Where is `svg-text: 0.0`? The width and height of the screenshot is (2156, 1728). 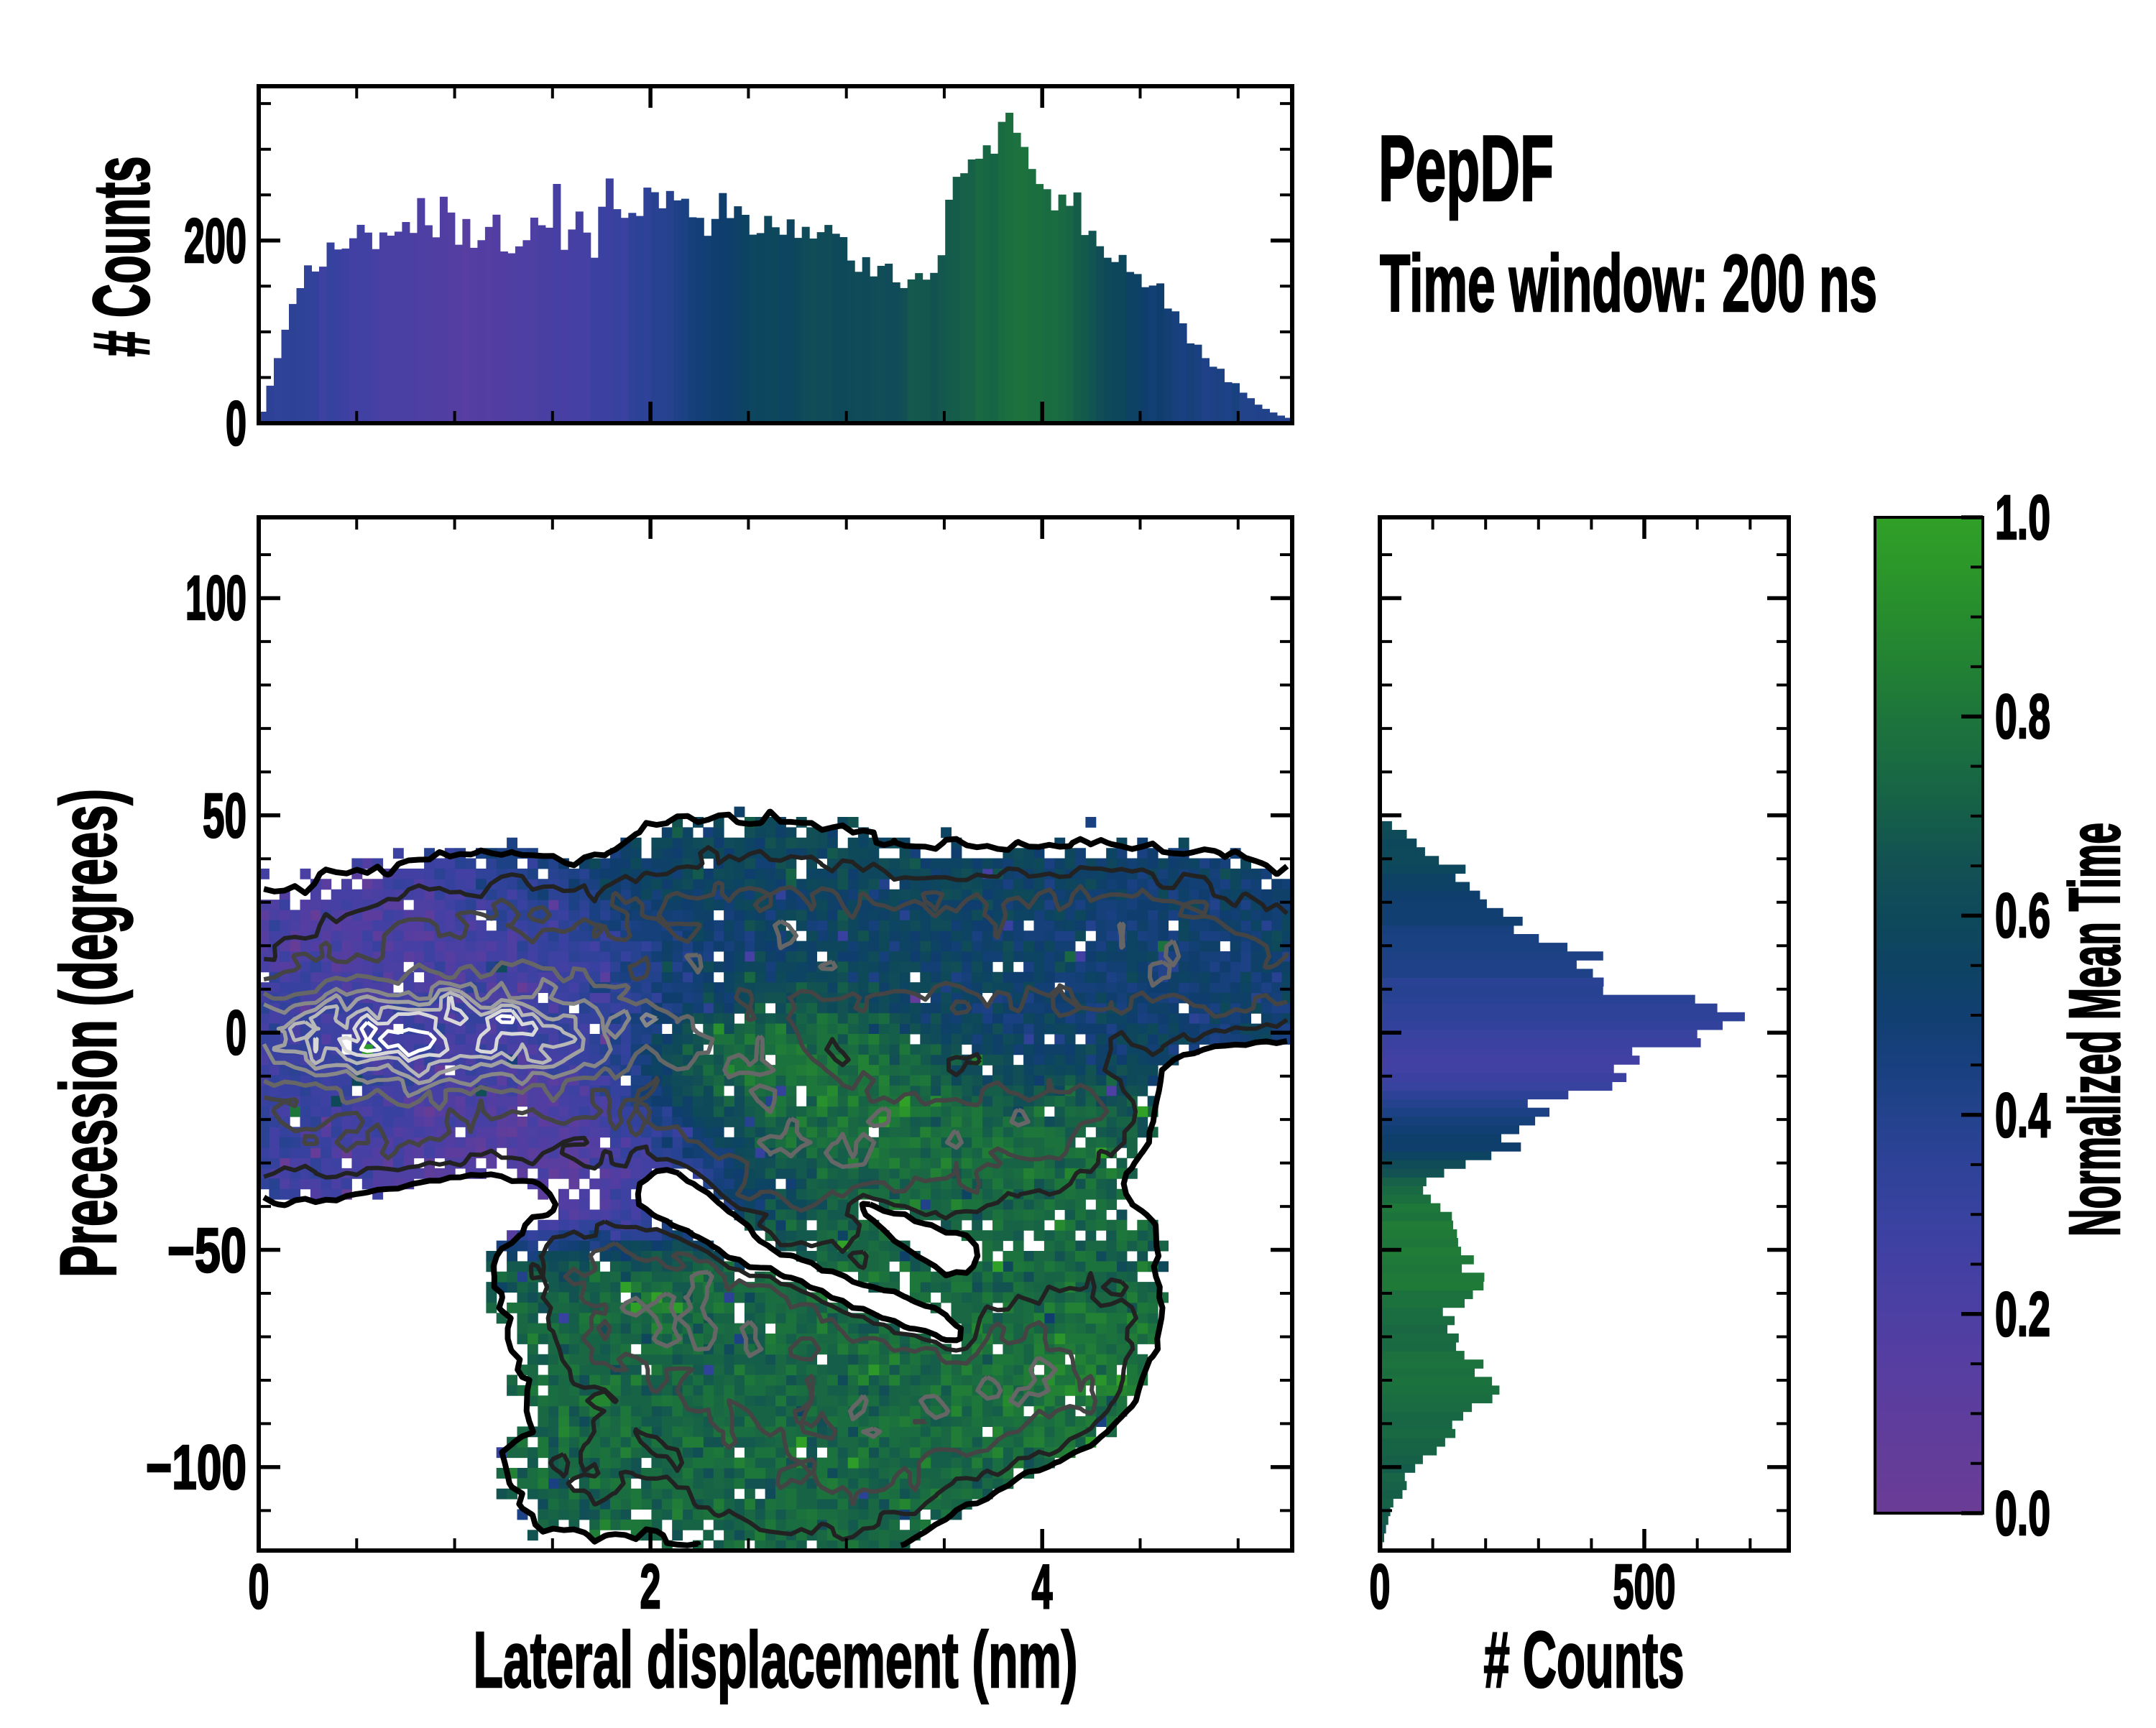 svg-text: 0.0 is located at coordinates (2023, 1514).